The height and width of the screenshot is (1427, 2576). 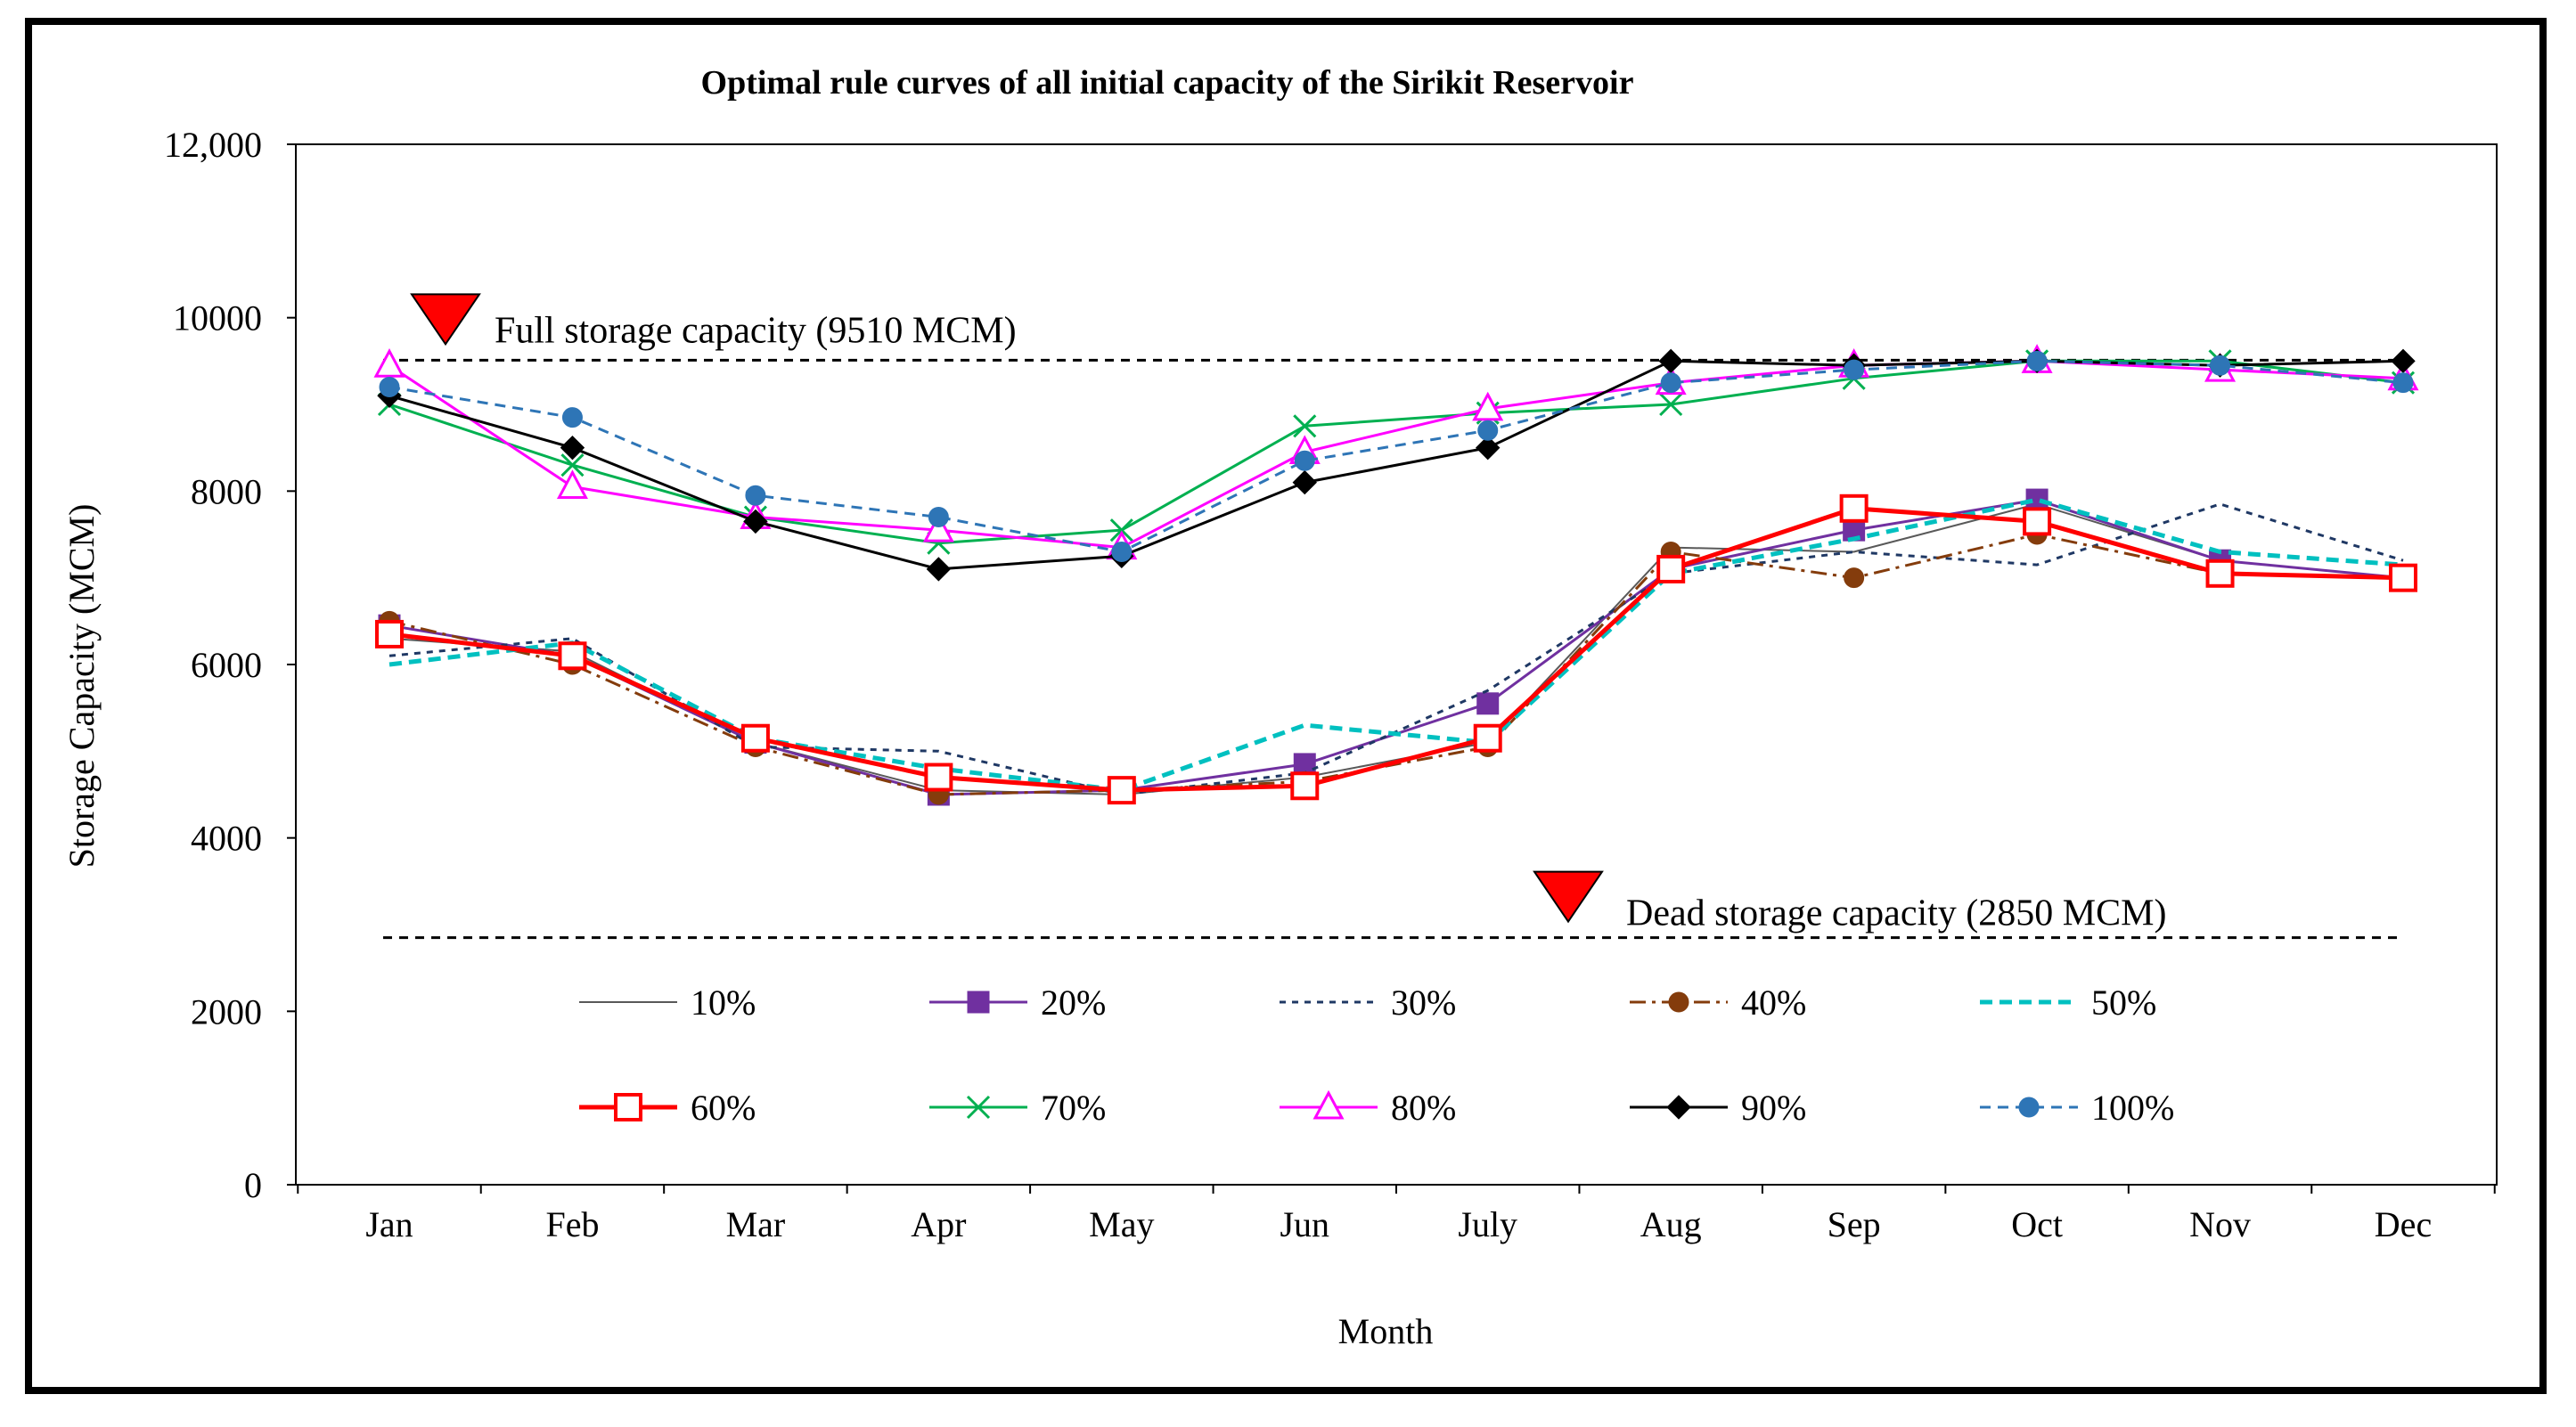 I want to click on dead-storage-label: Dead storage capacity (2850 MCM), so click(x=1896, y=913).